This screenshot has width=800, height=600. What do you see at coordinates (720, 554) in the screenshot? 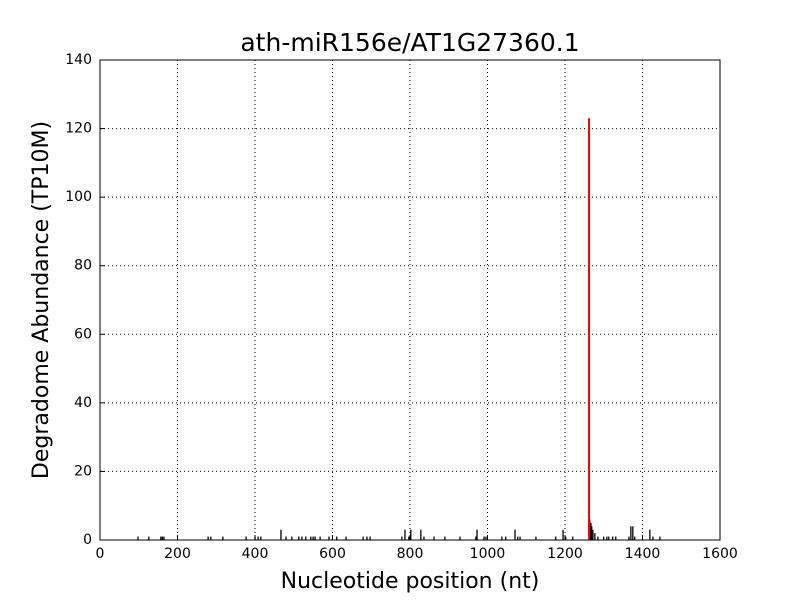
I see `x-tick-label: 1600` at bounding box center [720, 554].